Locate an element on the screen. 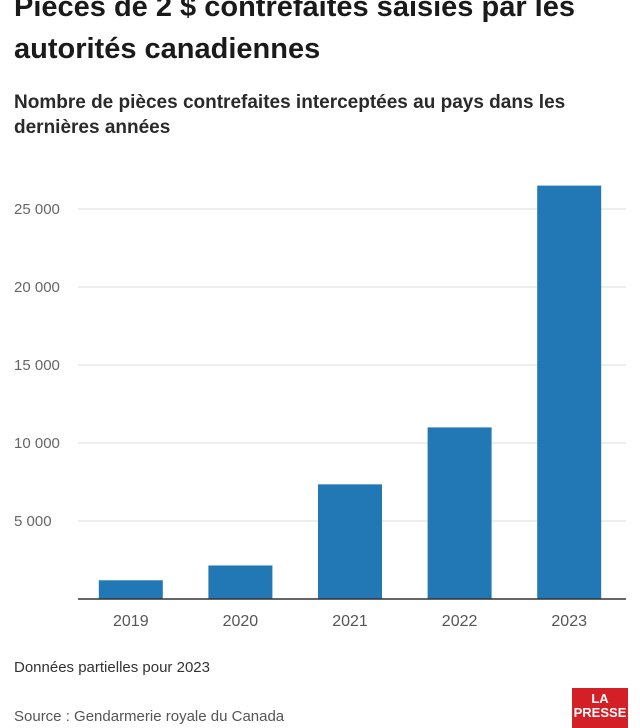  y-tick-label: 25 000 is located at coordinates (37, 209).